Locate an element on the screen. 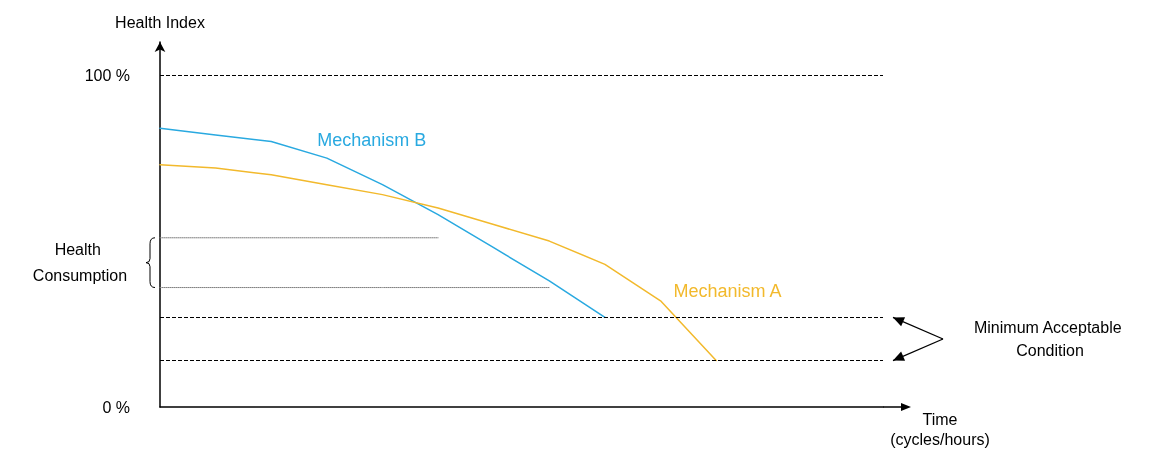  series-label: Mechanism A is located at coordinates (727, 290).